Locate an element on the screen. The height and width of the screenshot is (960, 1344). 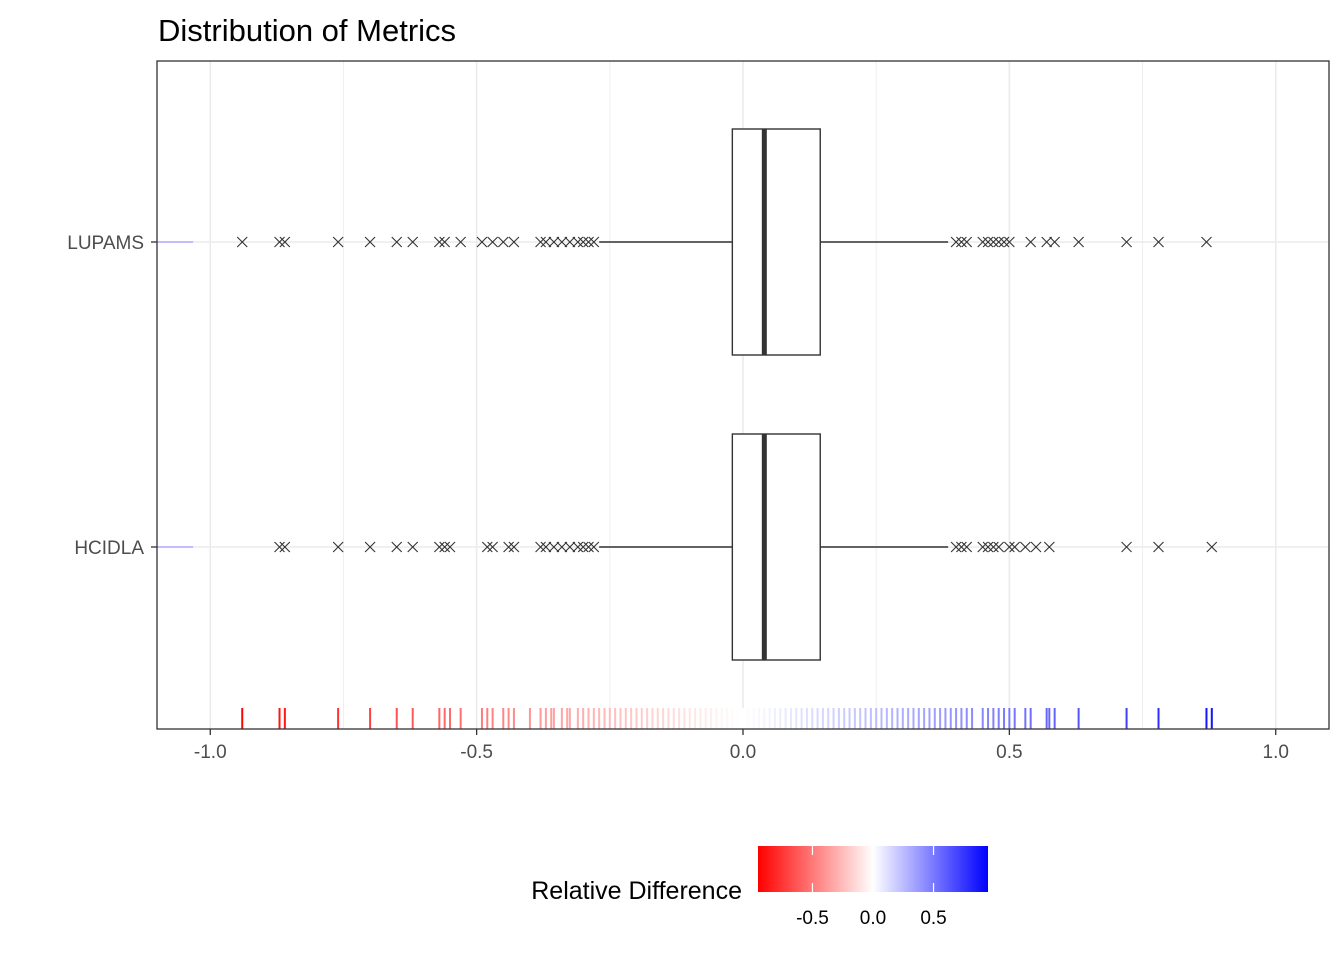
box-lupams is located at coordinates (774, 242).